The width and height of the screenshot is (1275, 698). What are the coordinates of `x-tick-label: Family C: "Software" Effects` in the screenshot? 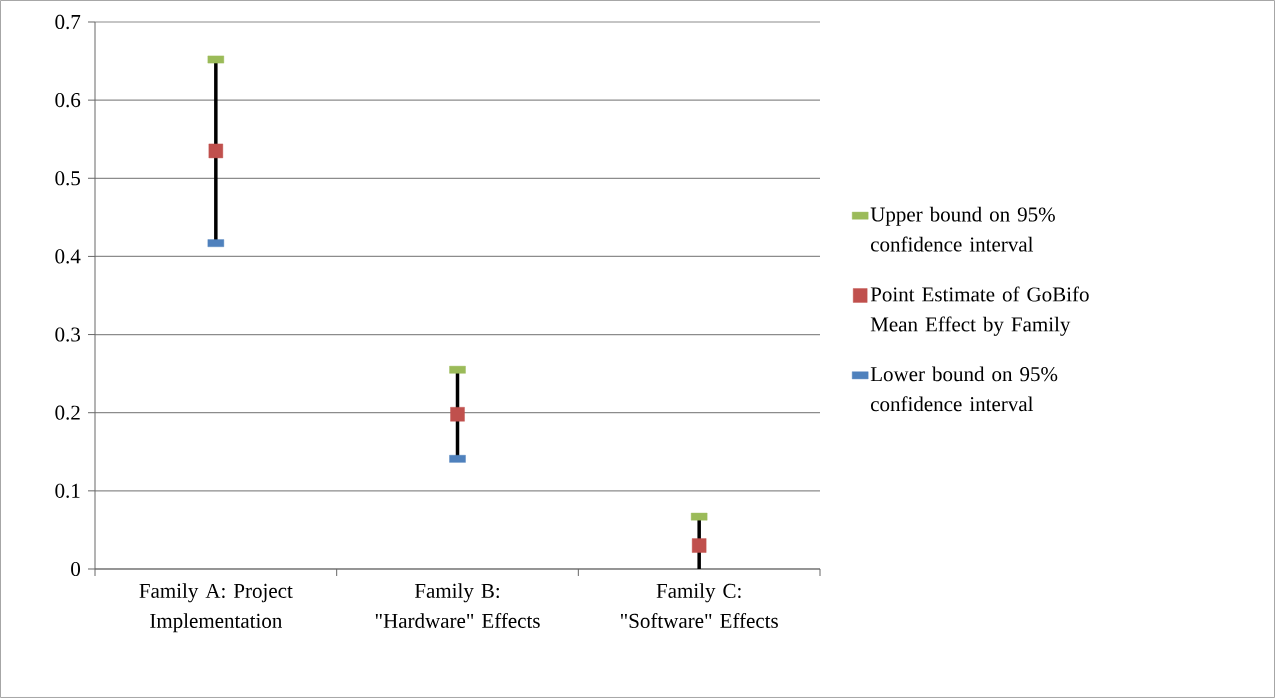 It's located at (699, 605).